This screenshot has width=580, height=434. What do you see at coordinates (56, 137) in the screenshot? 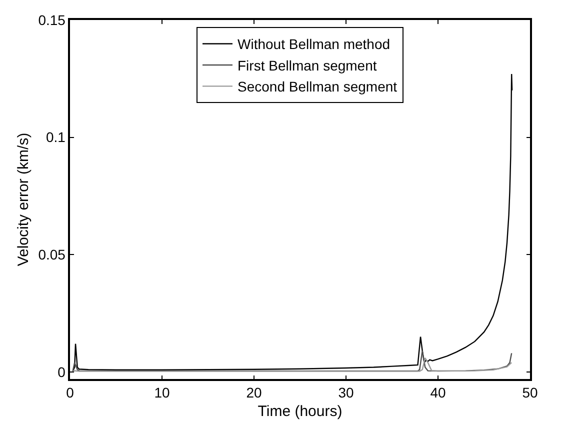
I see `y-tick-label: 0.1` at bounding box center [56, 137].